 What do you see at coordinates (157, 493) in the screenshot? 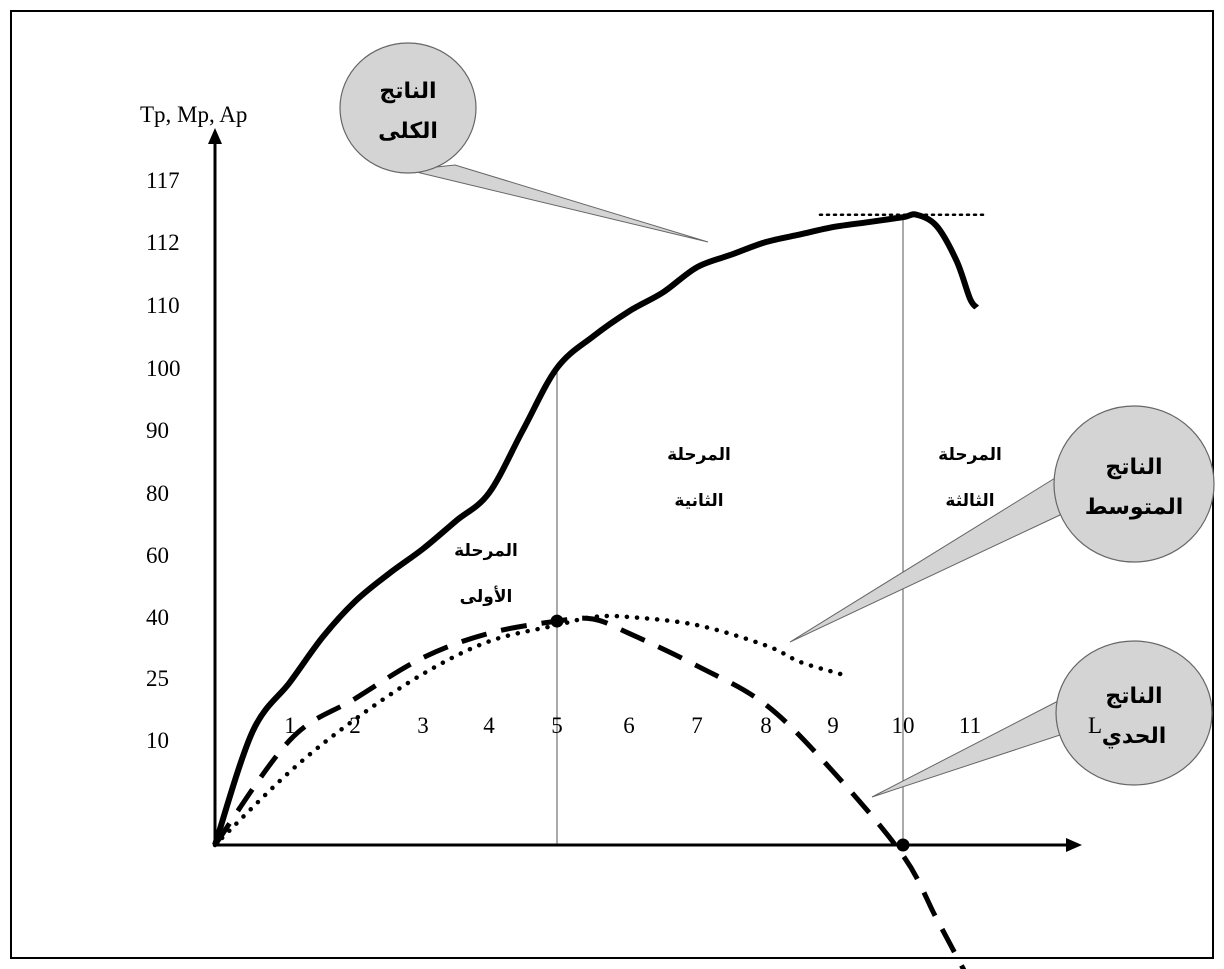
I see `y-tick-label: 80` at bounding box center [157, 493].